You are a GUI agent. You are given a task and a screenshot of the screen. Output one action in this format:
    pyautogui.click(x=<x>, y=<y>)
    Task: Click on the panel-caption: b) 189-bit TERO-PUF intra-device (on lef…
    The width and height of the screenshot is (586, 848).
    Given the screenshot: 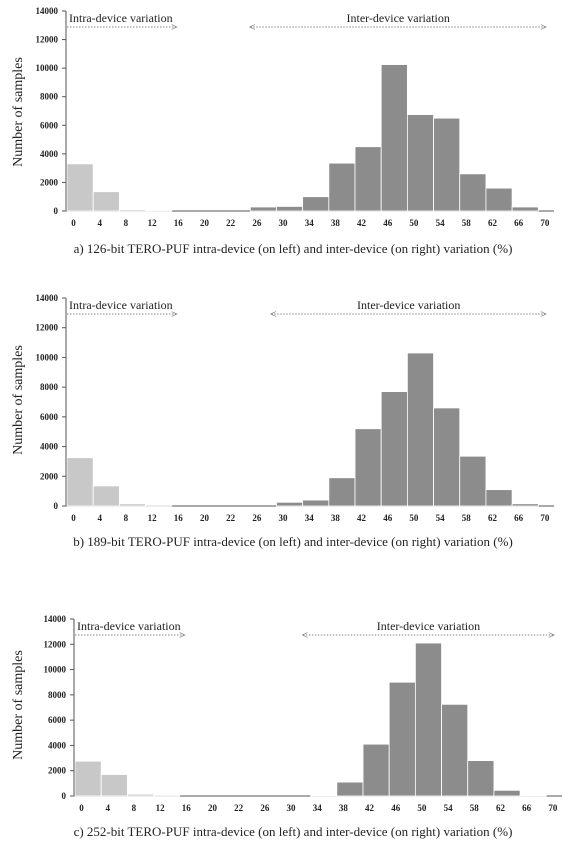 What is the action you would take?
    pyautogui.click(x=293, y=541)
    